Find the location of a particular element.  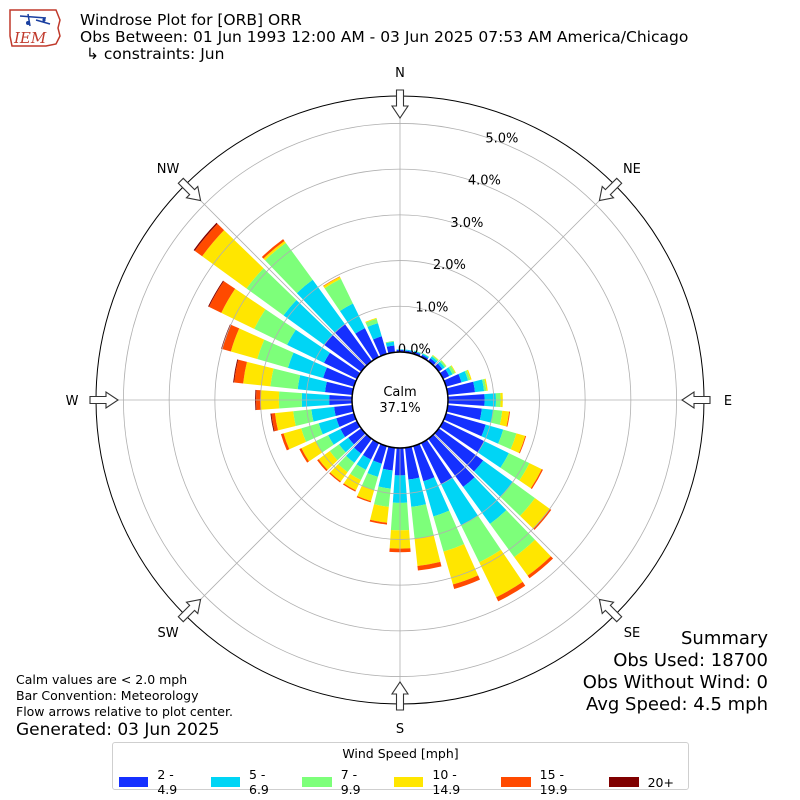

legend-item: 2 - 4.9 is located at coordinates (158, 782).